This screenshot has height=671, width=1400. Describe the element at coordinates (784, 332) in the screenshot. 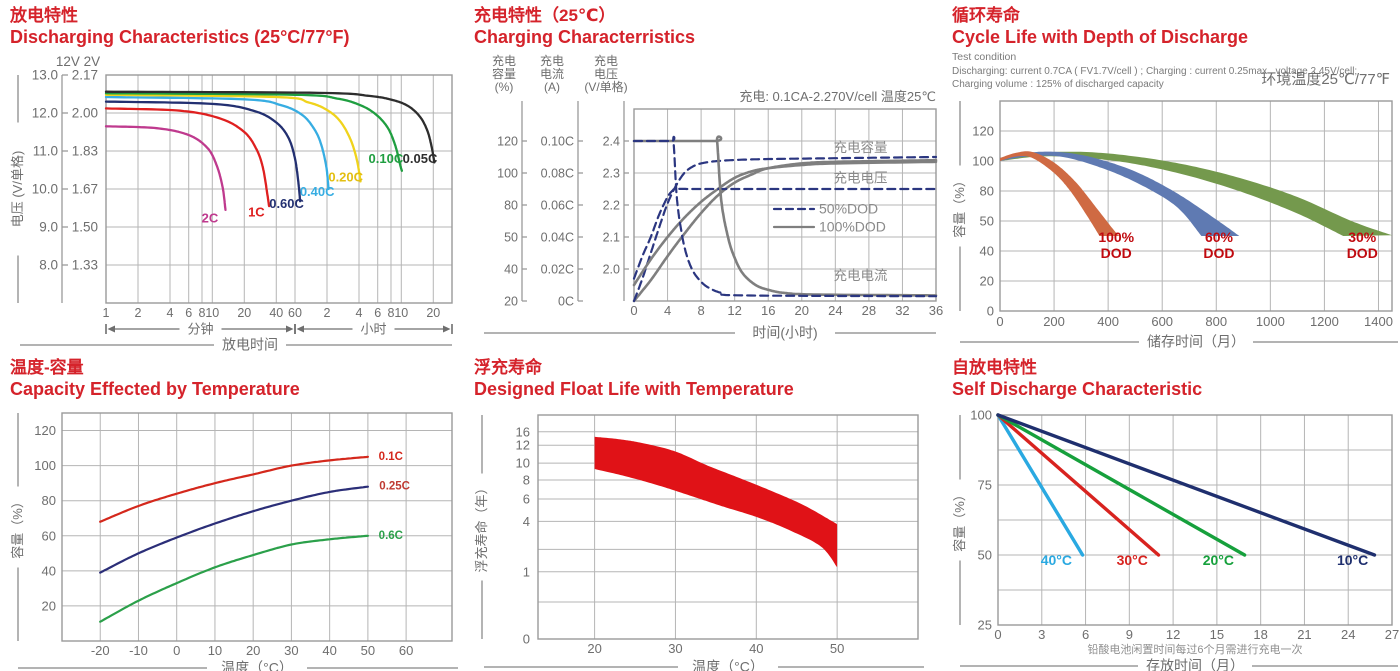

I see `x-axis-label: 时间(小时)` at that location.